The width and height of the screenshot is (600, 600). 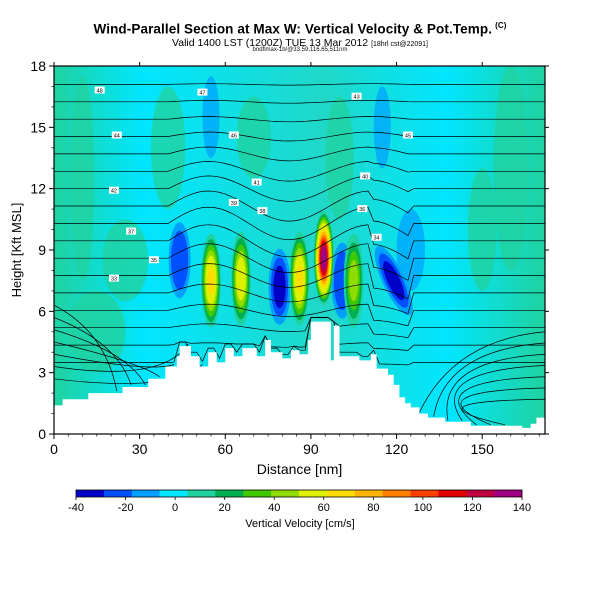 I want to click on contour-label: 47, so click(x=202, y=94).